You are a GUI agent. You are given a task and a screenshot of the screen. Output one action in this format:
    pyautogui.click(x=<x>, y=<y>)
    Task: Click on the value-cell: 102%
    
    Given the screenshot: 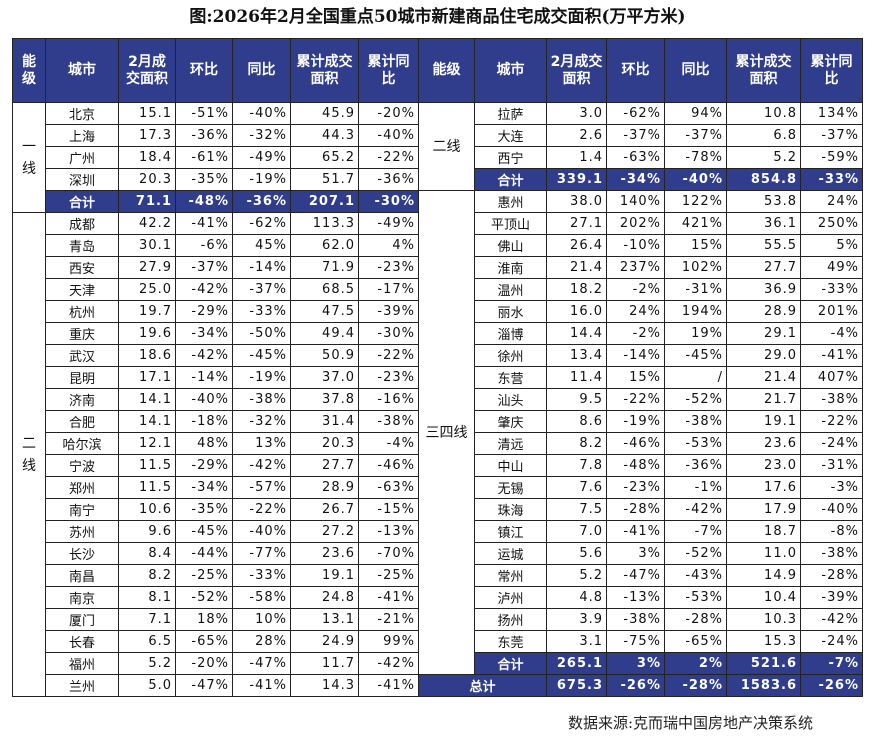 What is the action you would take?
    pyautogui.click(x=695, y=267)
    